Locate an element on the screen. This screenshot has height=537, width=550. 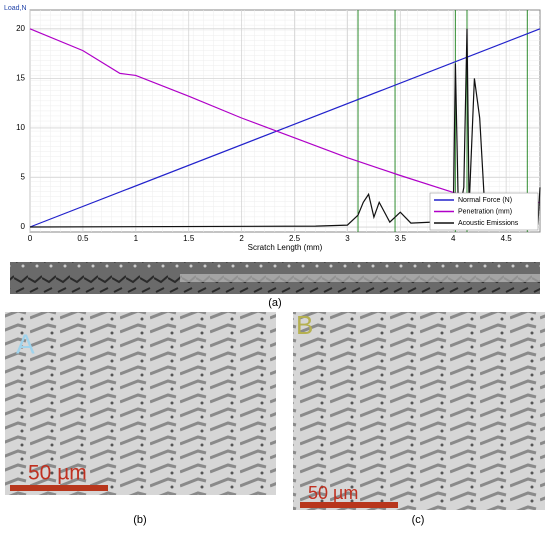
y-tick-label: 20 is located at coordinates (20, 28).